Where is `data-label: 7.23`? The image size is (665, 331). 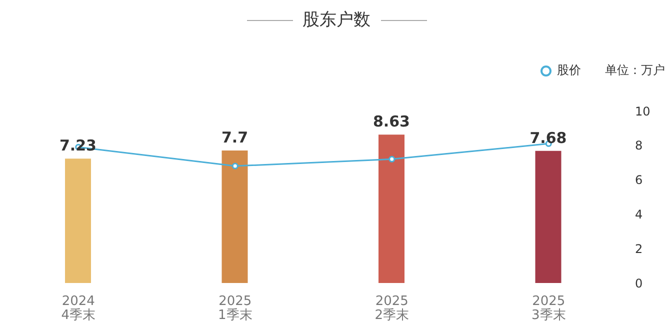
data-label: 7.23 is located at coordinates (78, 145).